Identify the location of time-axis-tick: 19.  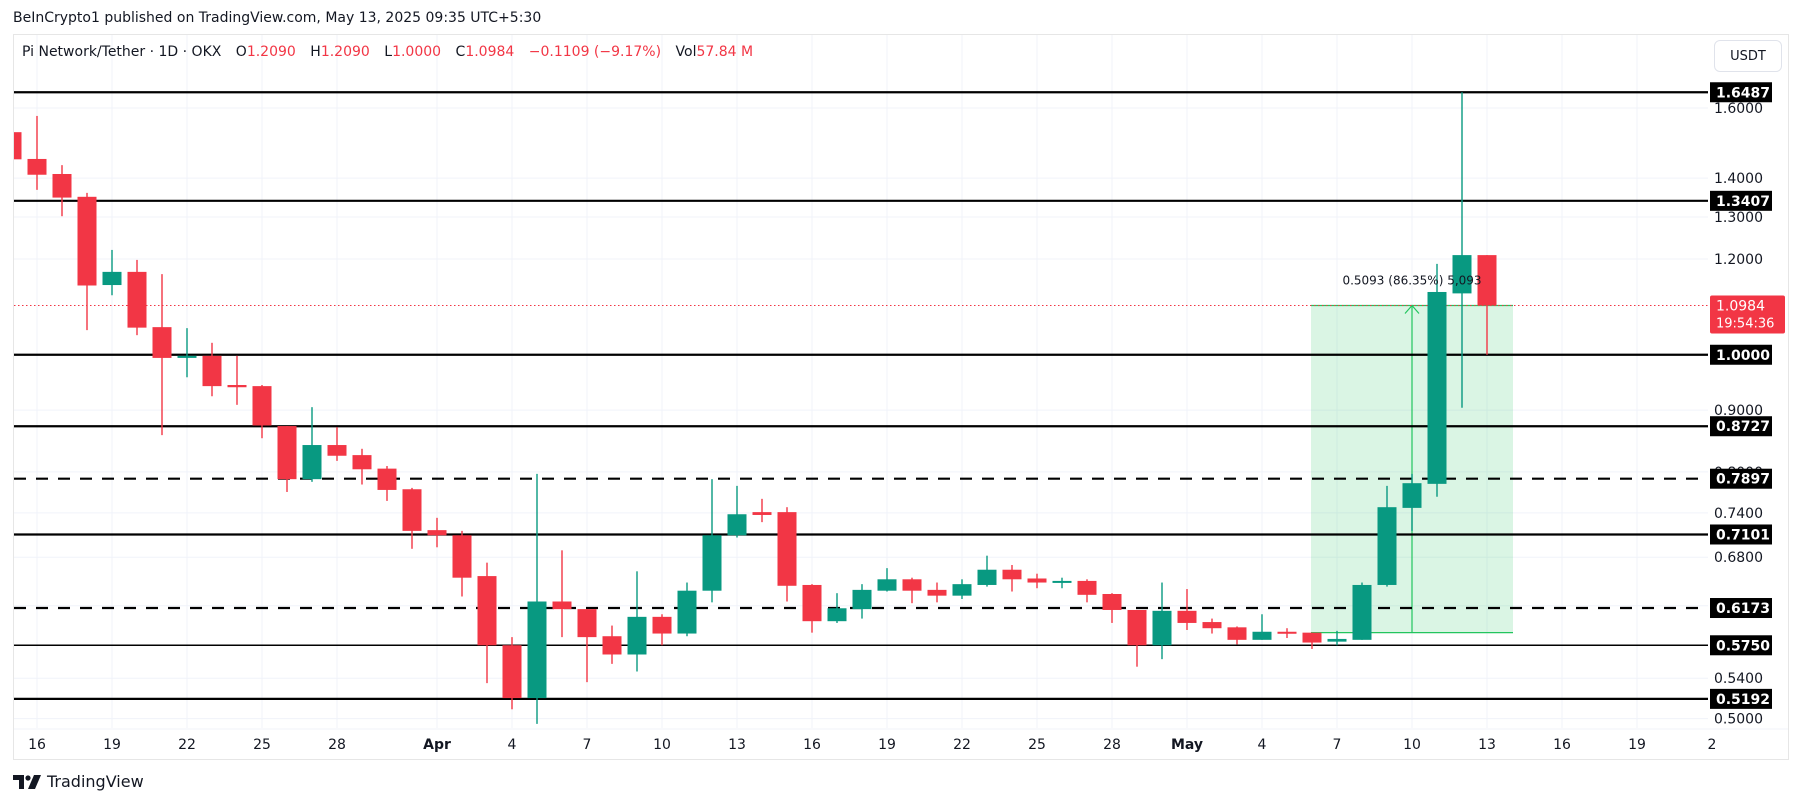
(112, 745).